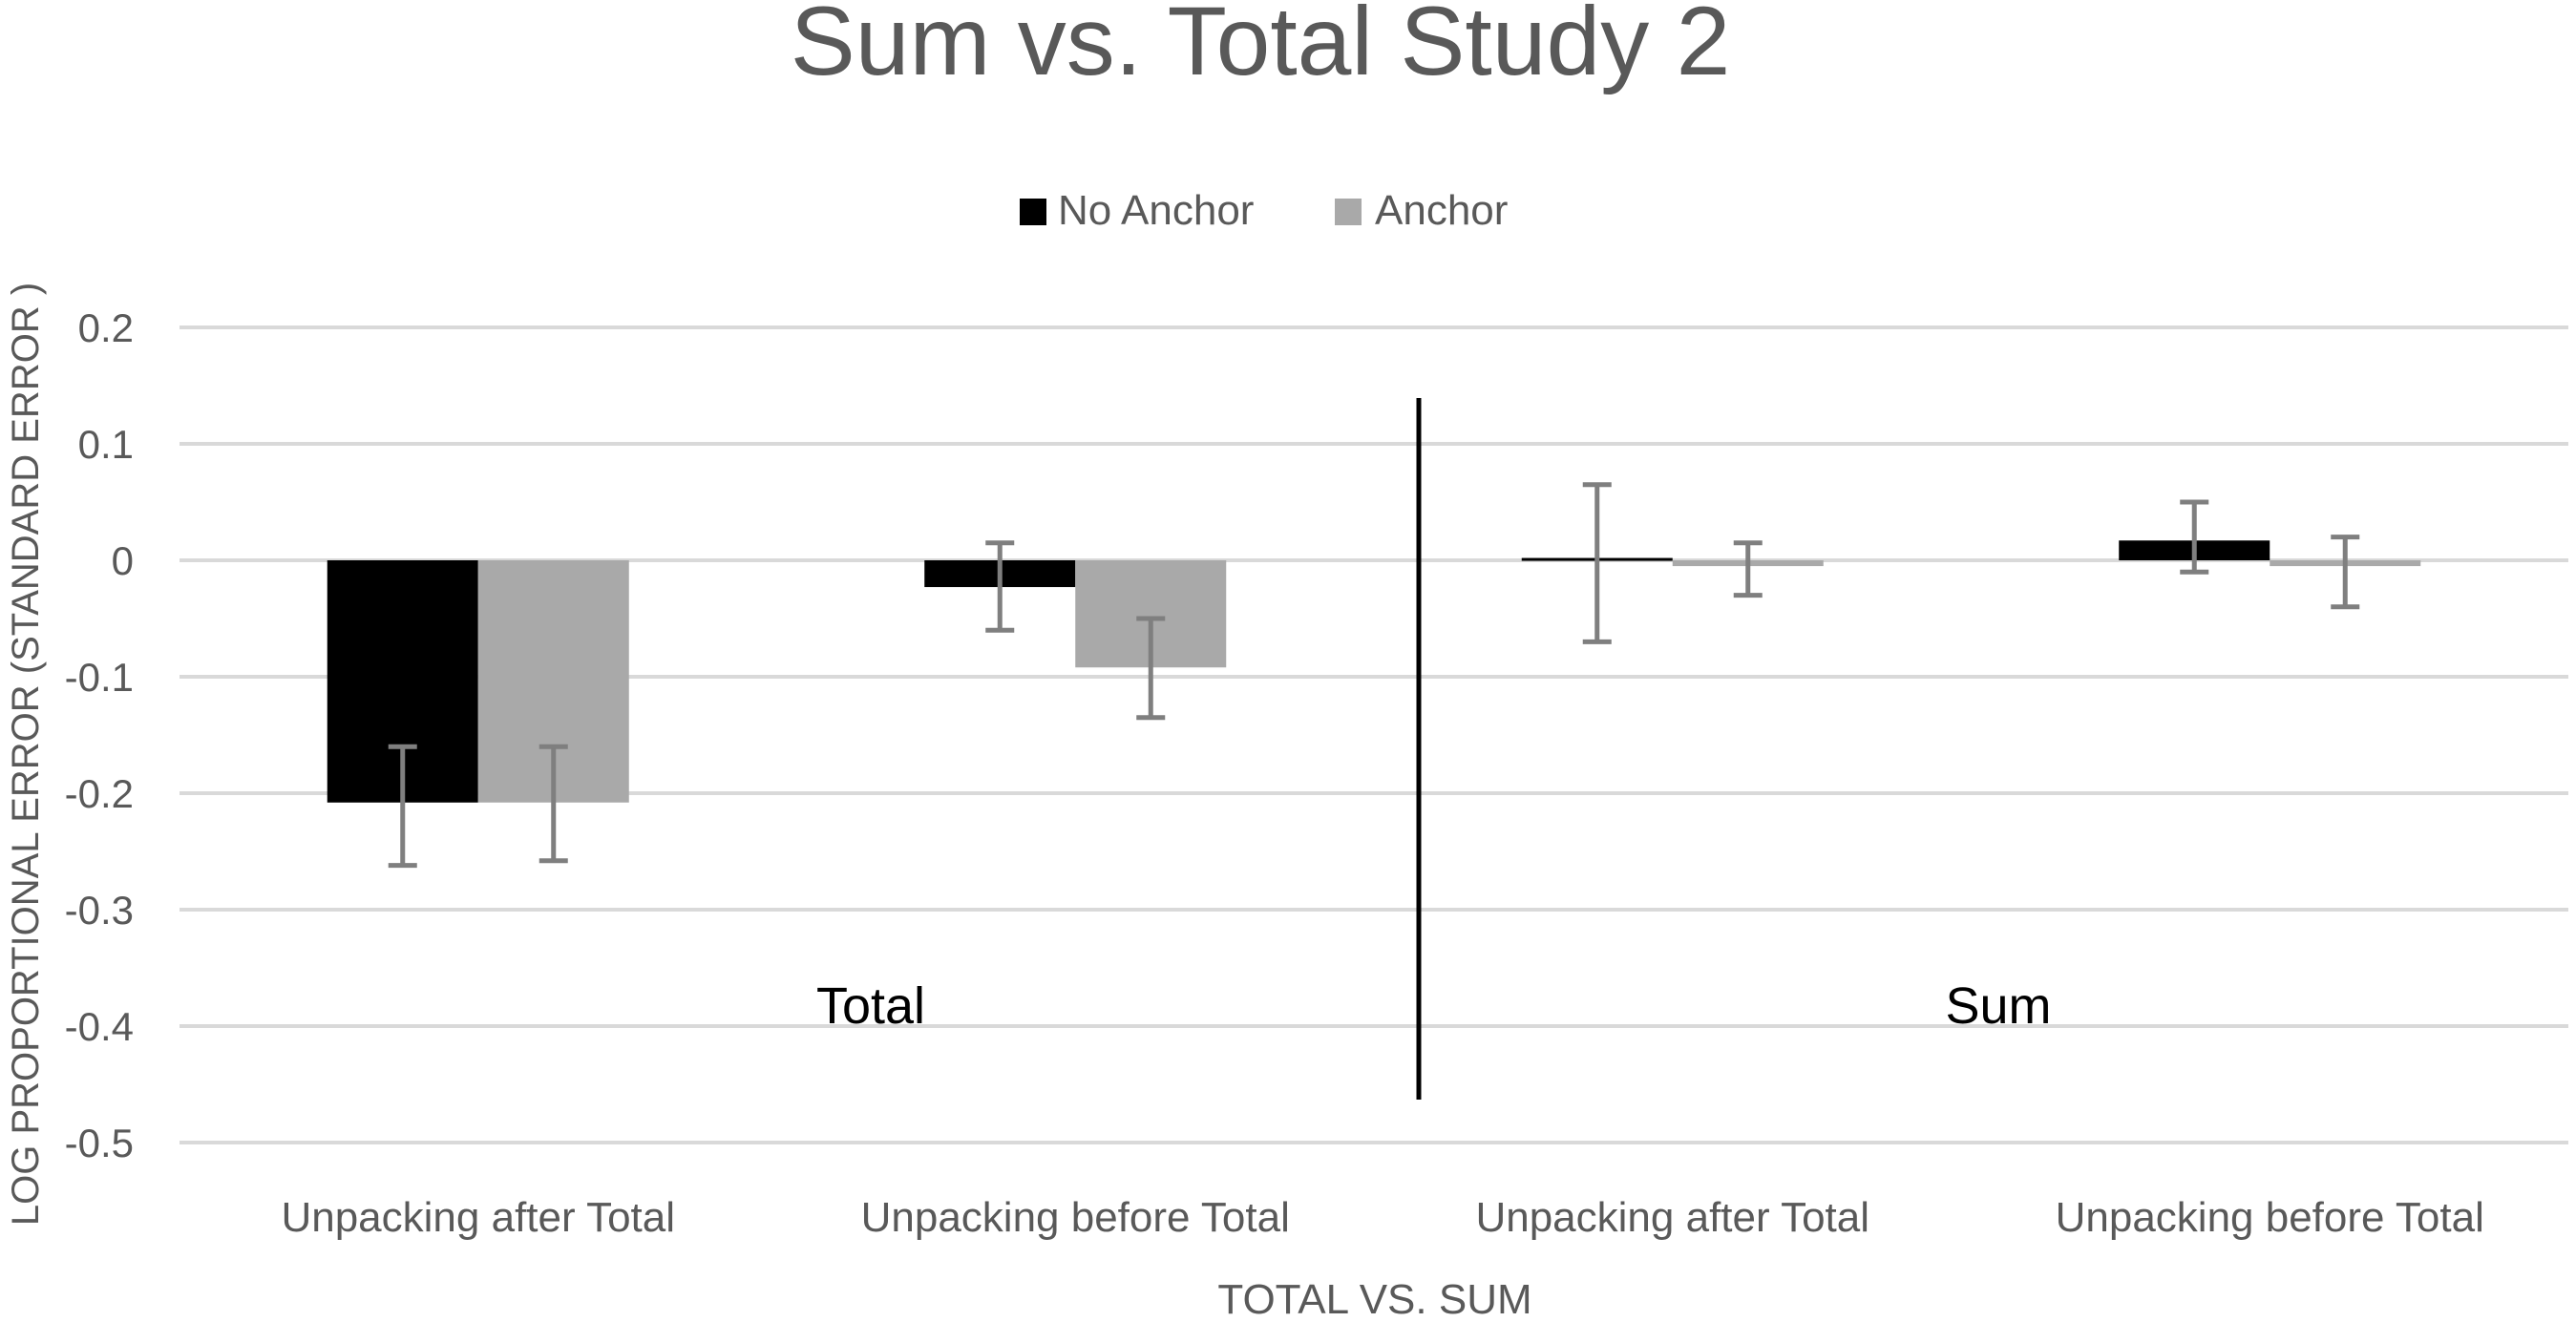 This screenshot has height=1322, width=2576. Describe the element at coordinates (1156, 210) in the screenshot. I see `legend-label-no-anchor: No Anchor` at that location.